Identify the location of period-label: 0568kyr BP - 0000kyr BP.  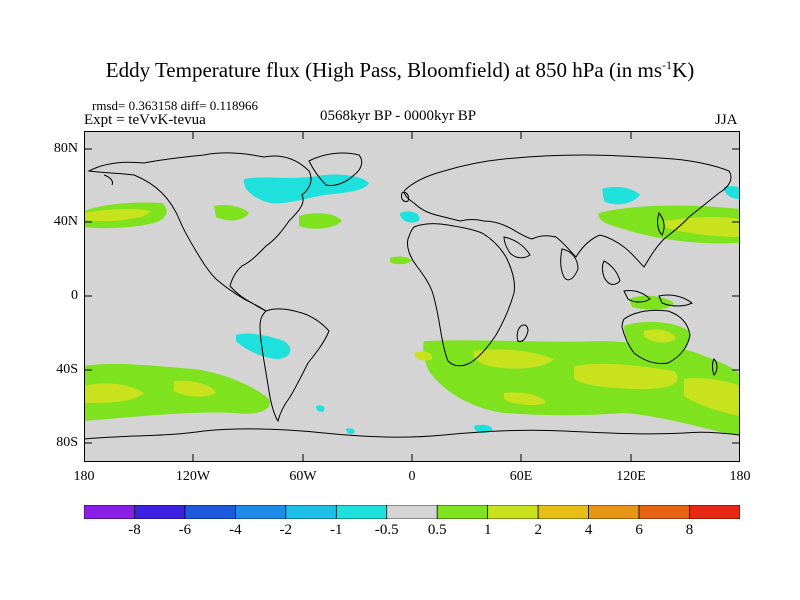
(398, 116).